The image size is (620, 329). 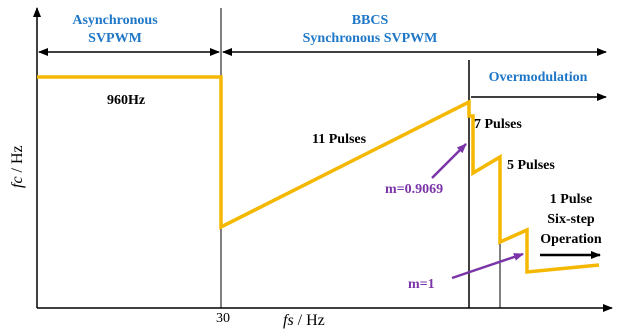 I want to click on label-1-pulse: 1 Pulse, so click(x=571, y=199).